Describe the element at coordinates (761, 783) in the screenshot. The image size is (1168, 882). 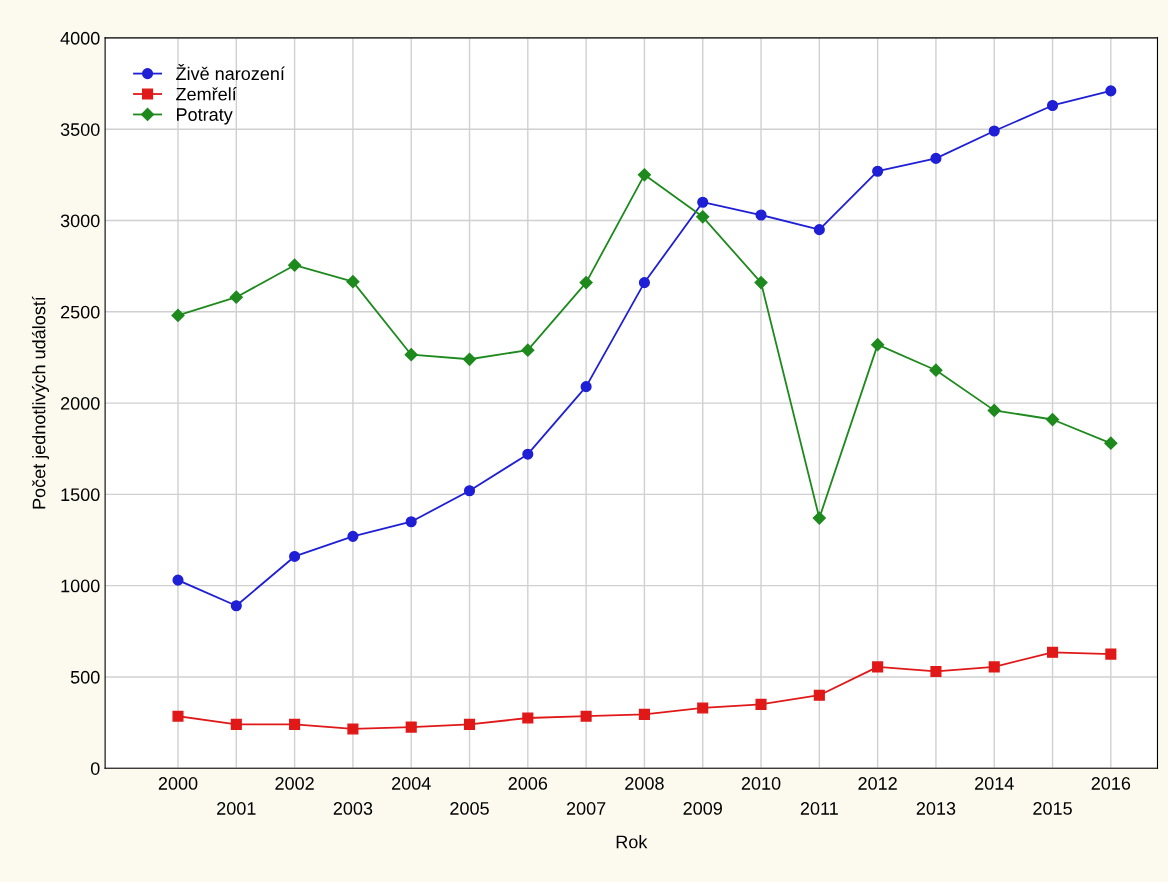
I see `x-tick-label: 2010` at that location.